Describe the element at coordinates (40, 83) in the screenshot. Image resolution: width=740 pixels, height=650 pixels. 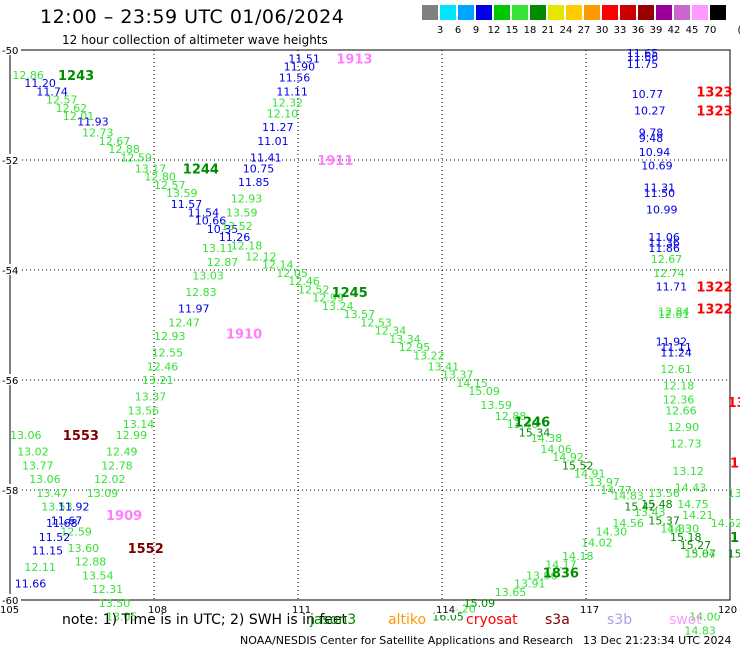
I see `swh-value: 11.20` at that location.